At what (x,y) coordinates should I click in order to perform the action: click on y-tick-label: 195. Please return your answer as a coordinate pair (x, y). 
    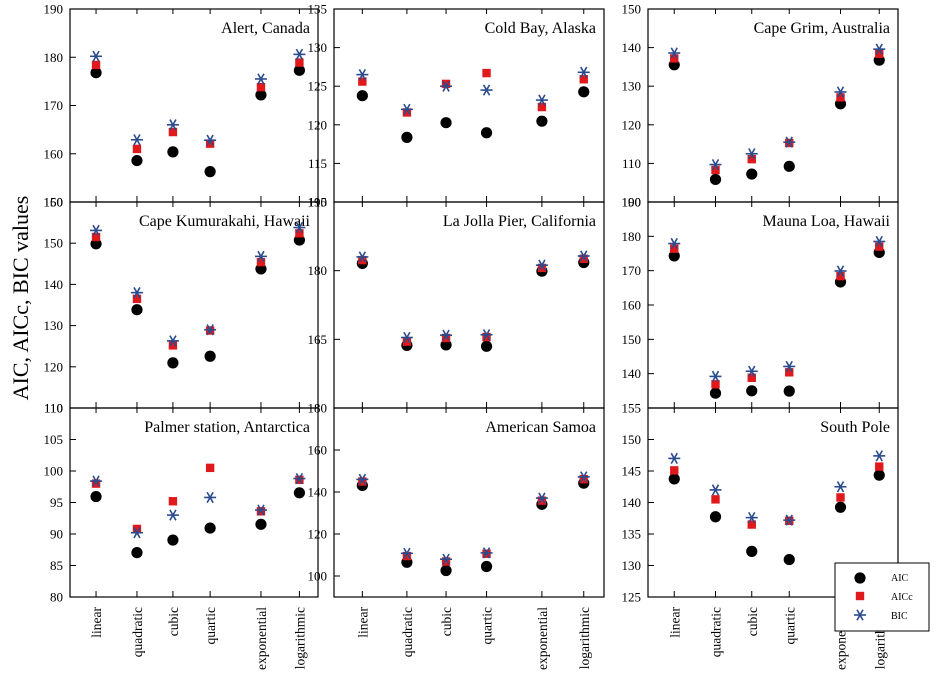
    Looking at the image, I should click on (318, 202).